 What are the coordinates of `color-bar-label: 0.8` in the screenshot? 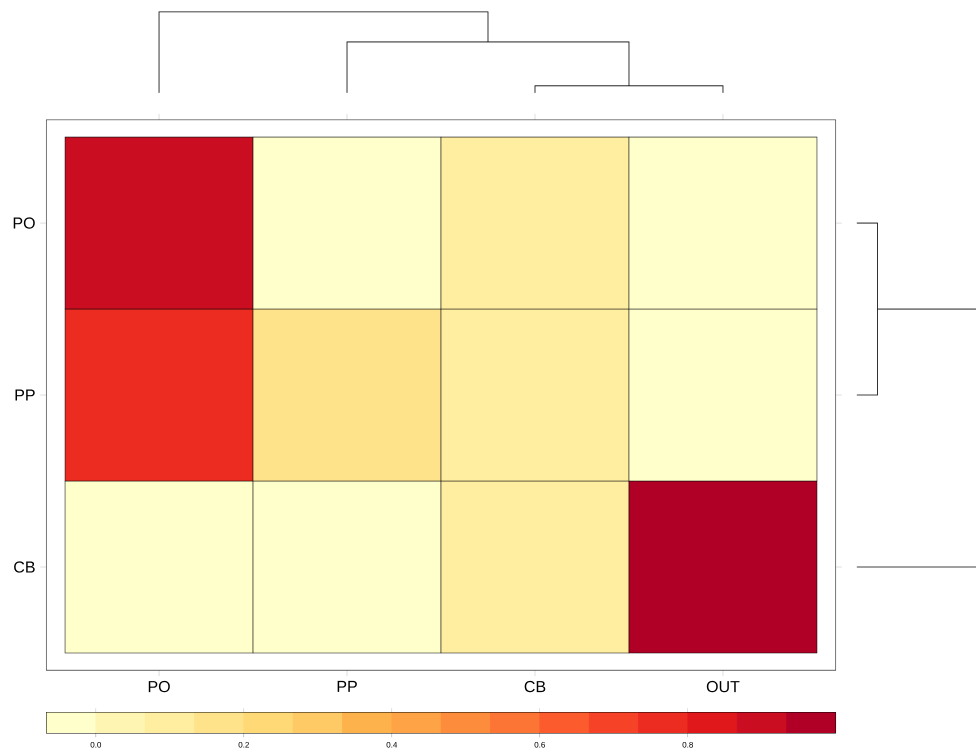 It's located at (687, 745).